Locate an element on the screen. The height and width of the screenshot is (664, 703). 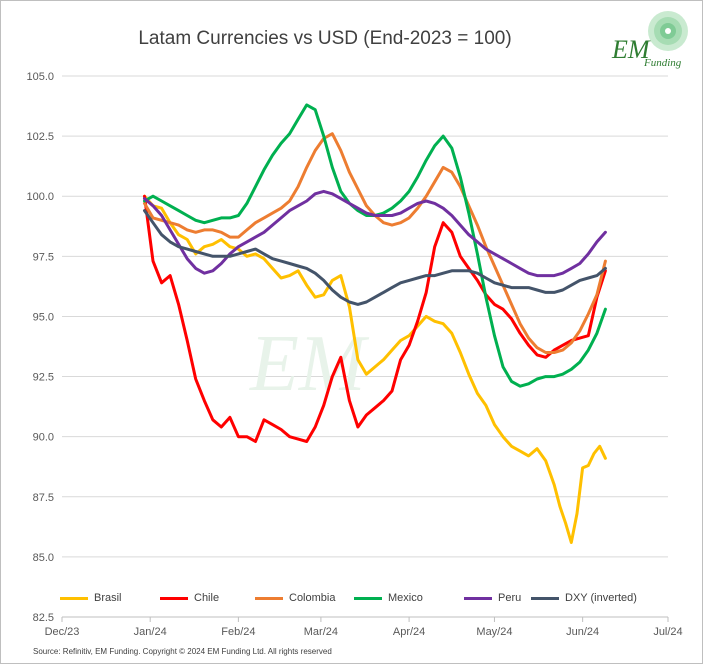
x-tick-label: Mar/24 is located at coordinates (321, 632).